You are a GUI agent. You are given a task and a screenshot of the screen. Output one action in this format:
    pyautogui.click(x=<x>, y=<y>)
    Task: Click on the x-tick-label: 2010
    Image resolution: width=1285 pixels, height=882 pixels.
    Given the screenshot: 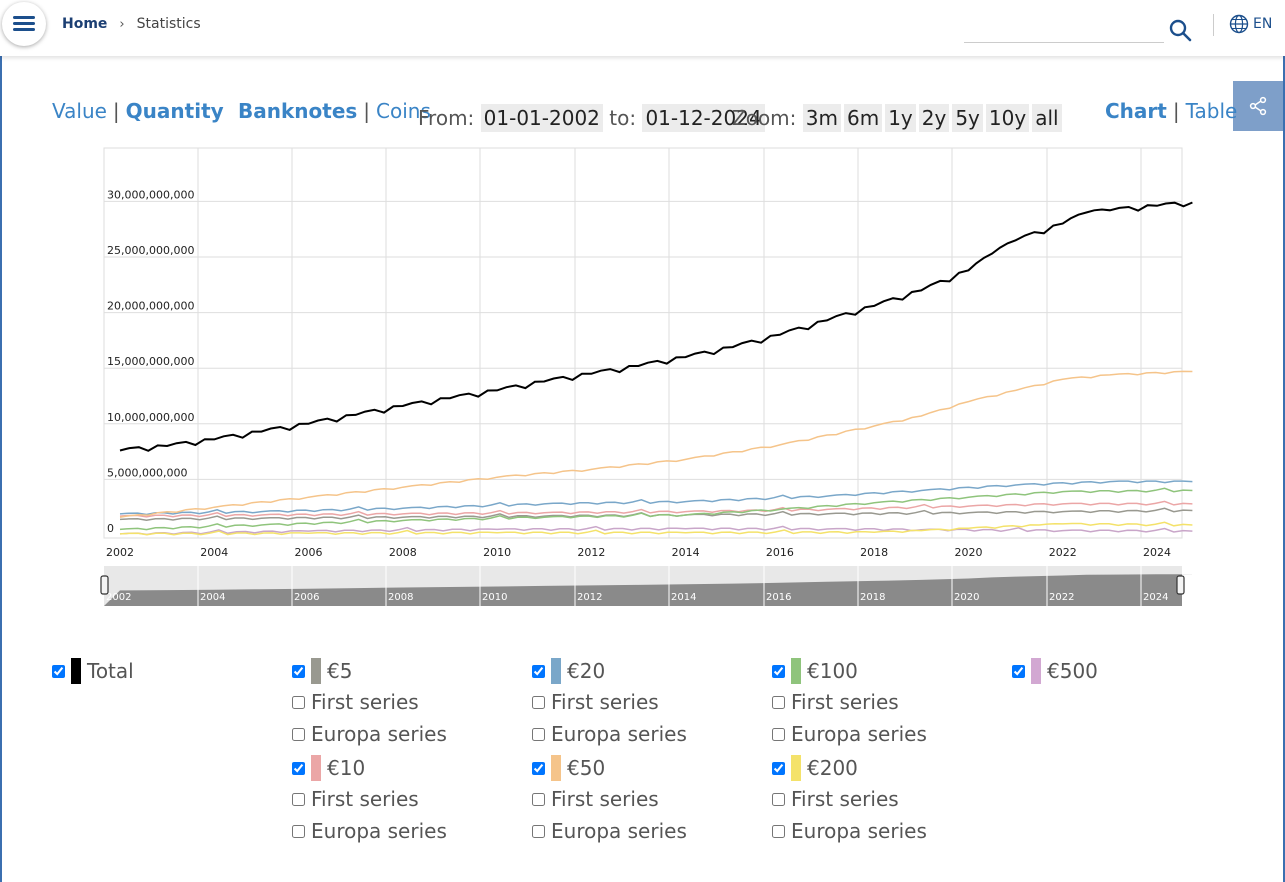 What is the action you would take?
    pyautogui.click(x=497, y=552)
    